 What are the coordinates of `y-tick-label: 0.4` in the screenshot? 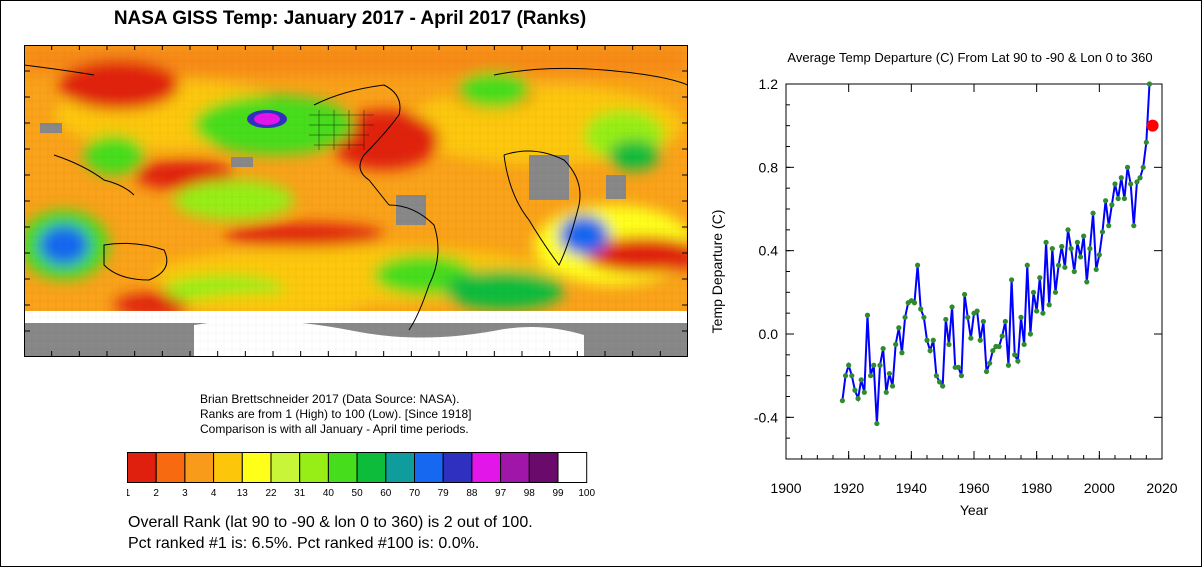 It's located at (769, 251).